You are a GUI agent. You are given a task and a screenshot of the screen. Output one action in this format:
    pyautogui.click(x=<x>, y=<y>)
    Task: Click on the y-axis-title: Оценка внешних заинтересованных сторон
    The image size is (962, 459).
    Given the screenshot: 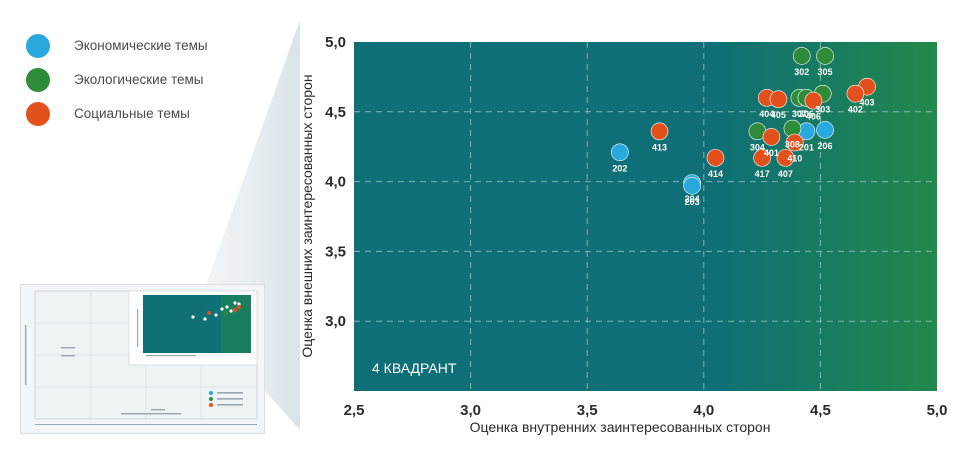 What is the action you would take?
    pyautogui.click(x=307, y=215)
    